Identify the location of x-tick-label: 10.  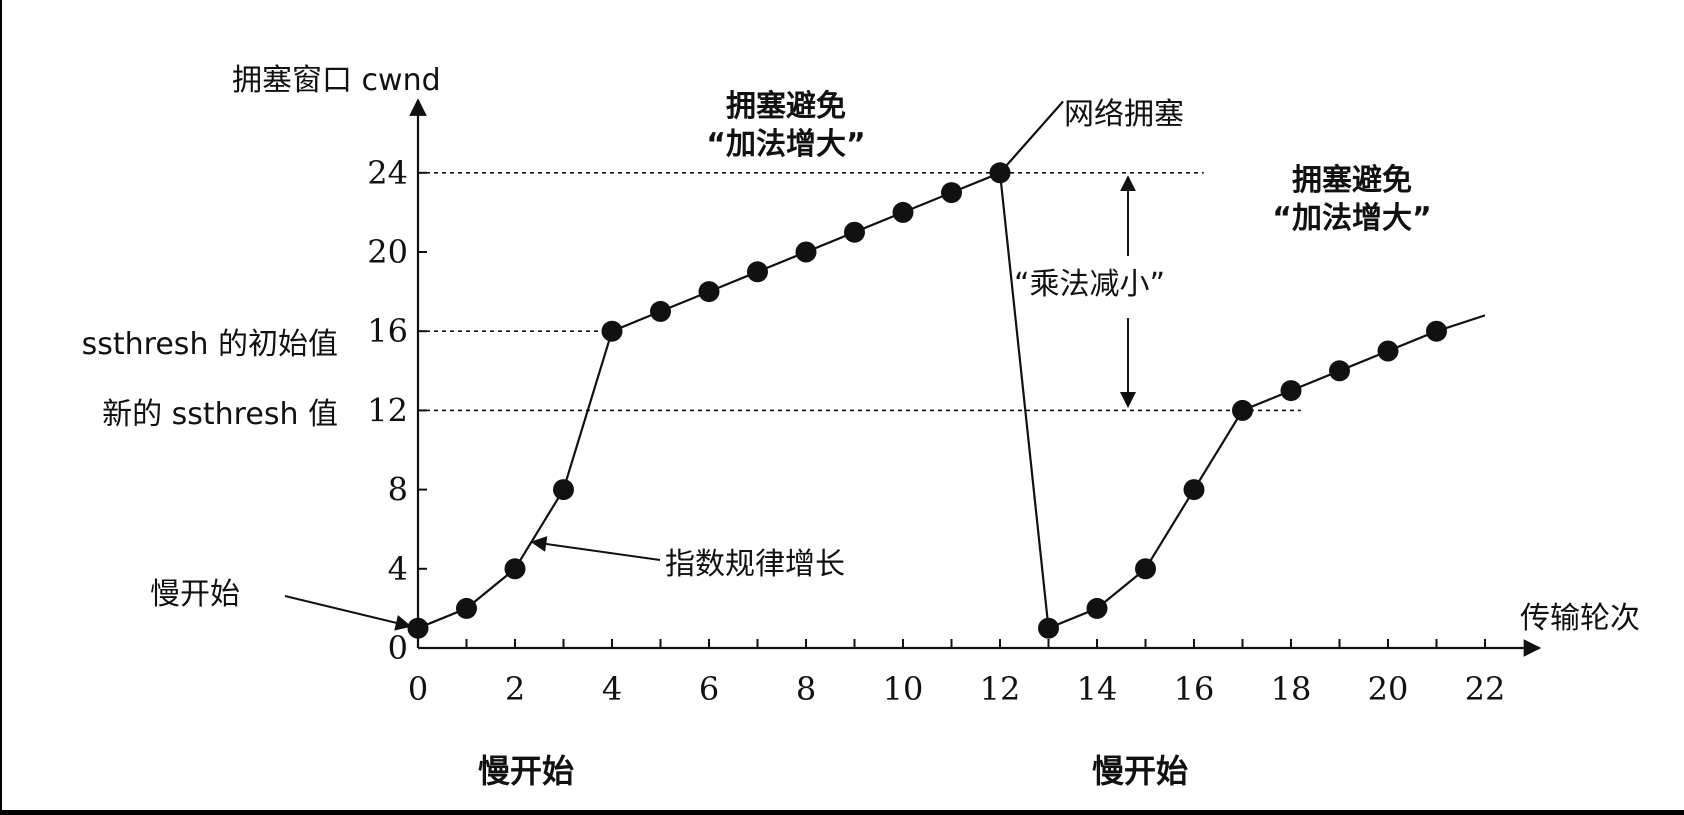
(903, 689).